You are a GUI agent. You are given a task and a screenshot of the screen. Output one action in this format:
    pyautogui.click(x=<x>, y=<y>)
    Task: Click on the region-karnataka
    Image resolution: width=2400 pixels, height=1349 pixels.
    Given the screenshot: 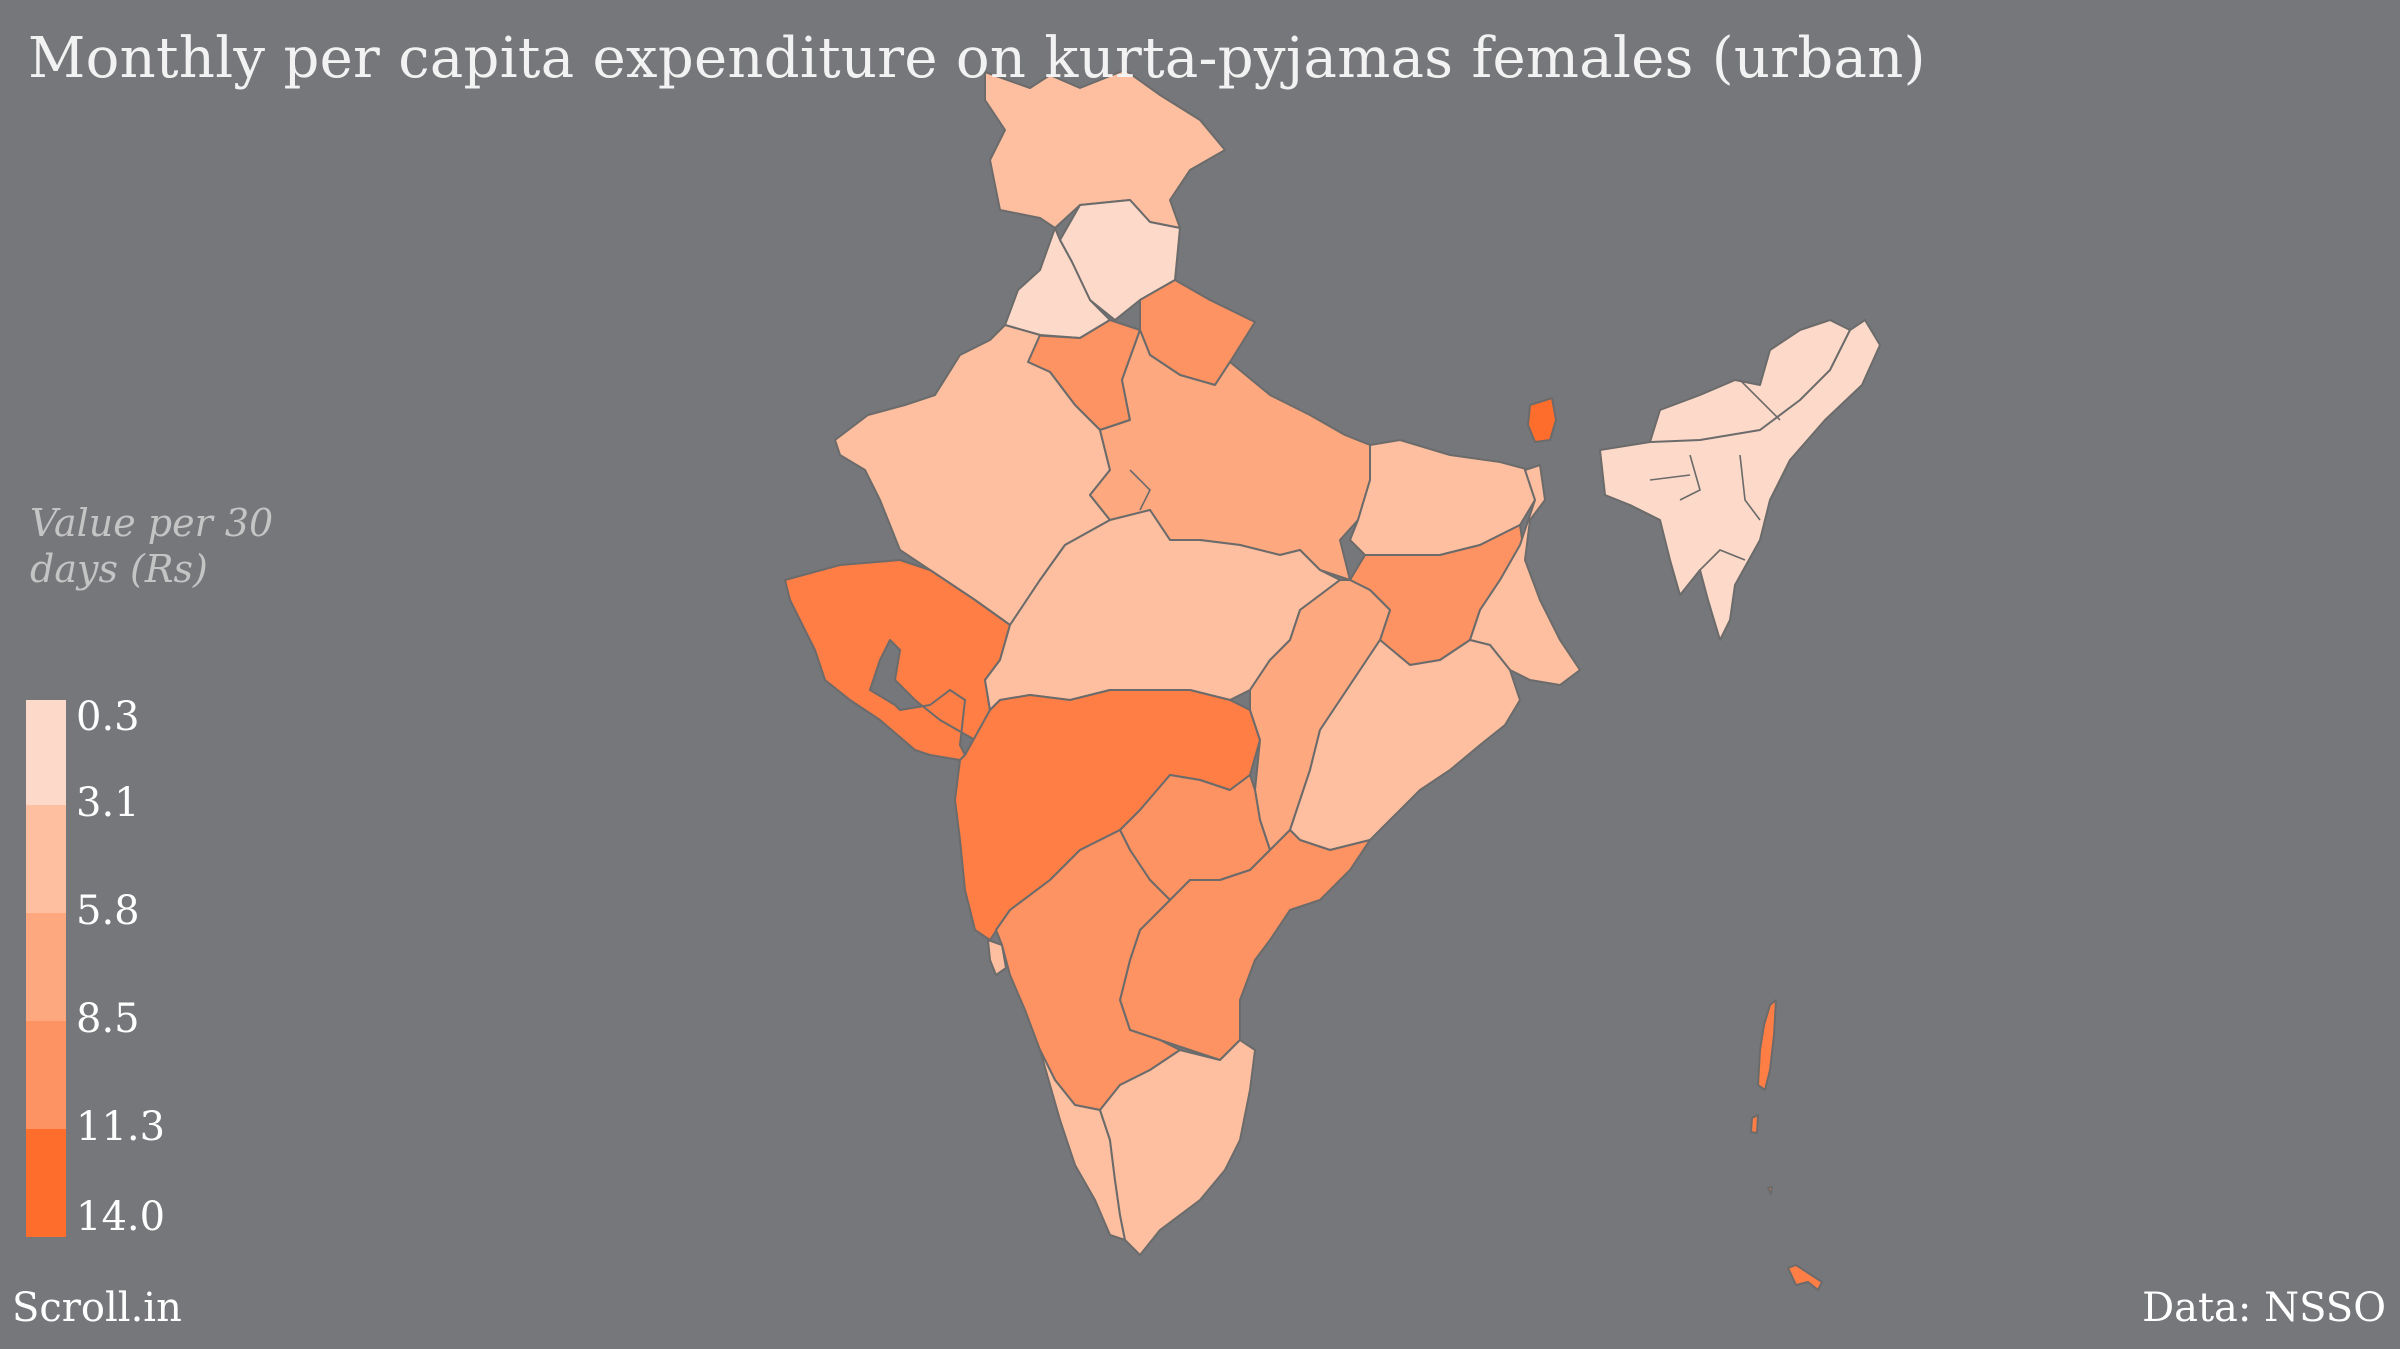 What is the action you would take?
    pyautogui.click(x=1088, y=970)
    